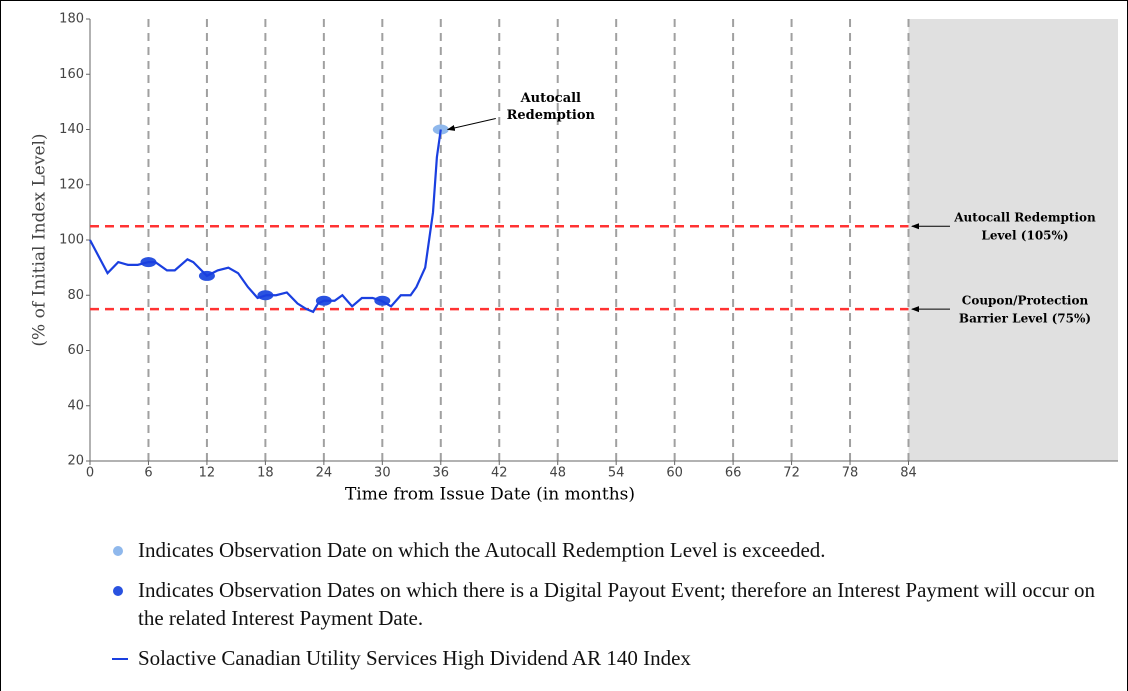  Describe the element at coordinates (265, 221) in the screenshot. I see `index-line` at that location.